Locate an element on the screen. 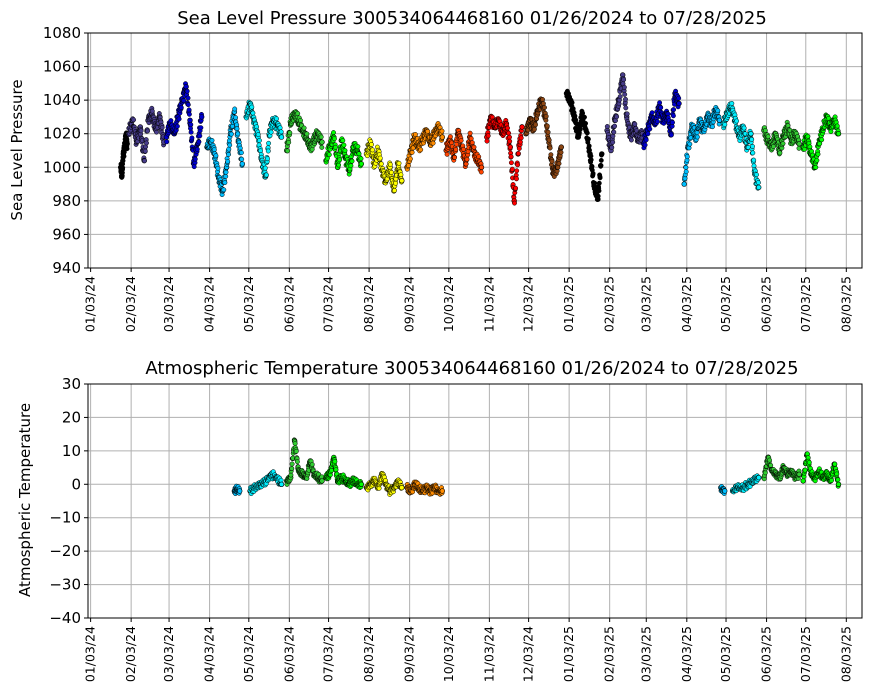  y-tick-label: 1080 is located at coordinates (62, 33).